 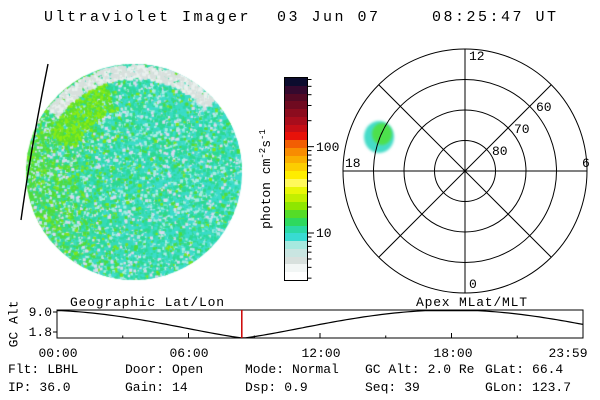 I want to click on status-field-ip: IP: 36.0, so click(x=39, y=387).